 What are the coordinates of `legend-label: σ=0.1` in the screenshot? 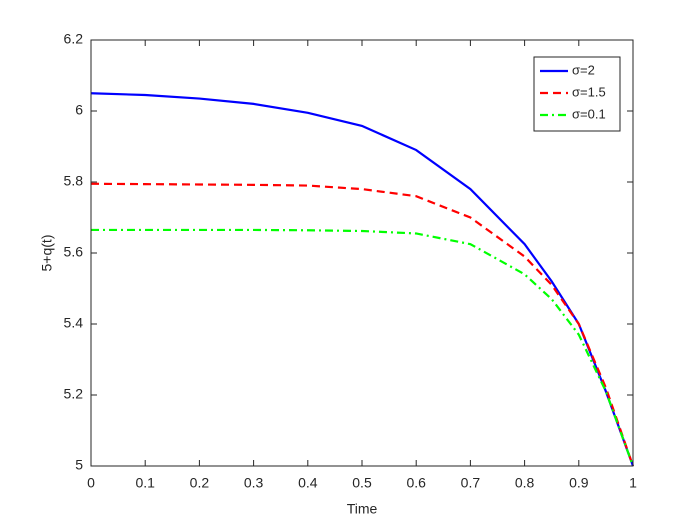 It's located at (589, 113).